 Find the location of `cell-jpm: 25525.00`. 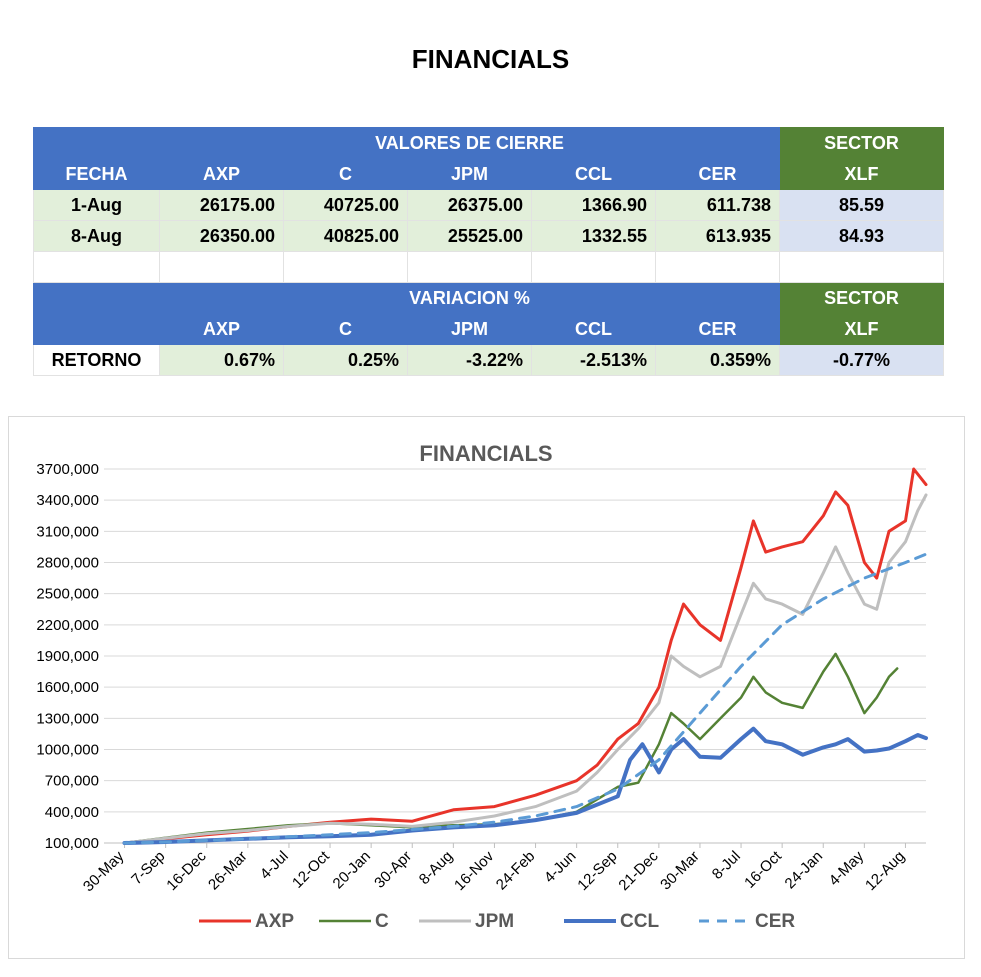

cell-jpm: 25525.00 is located at coordinates (469, 236).